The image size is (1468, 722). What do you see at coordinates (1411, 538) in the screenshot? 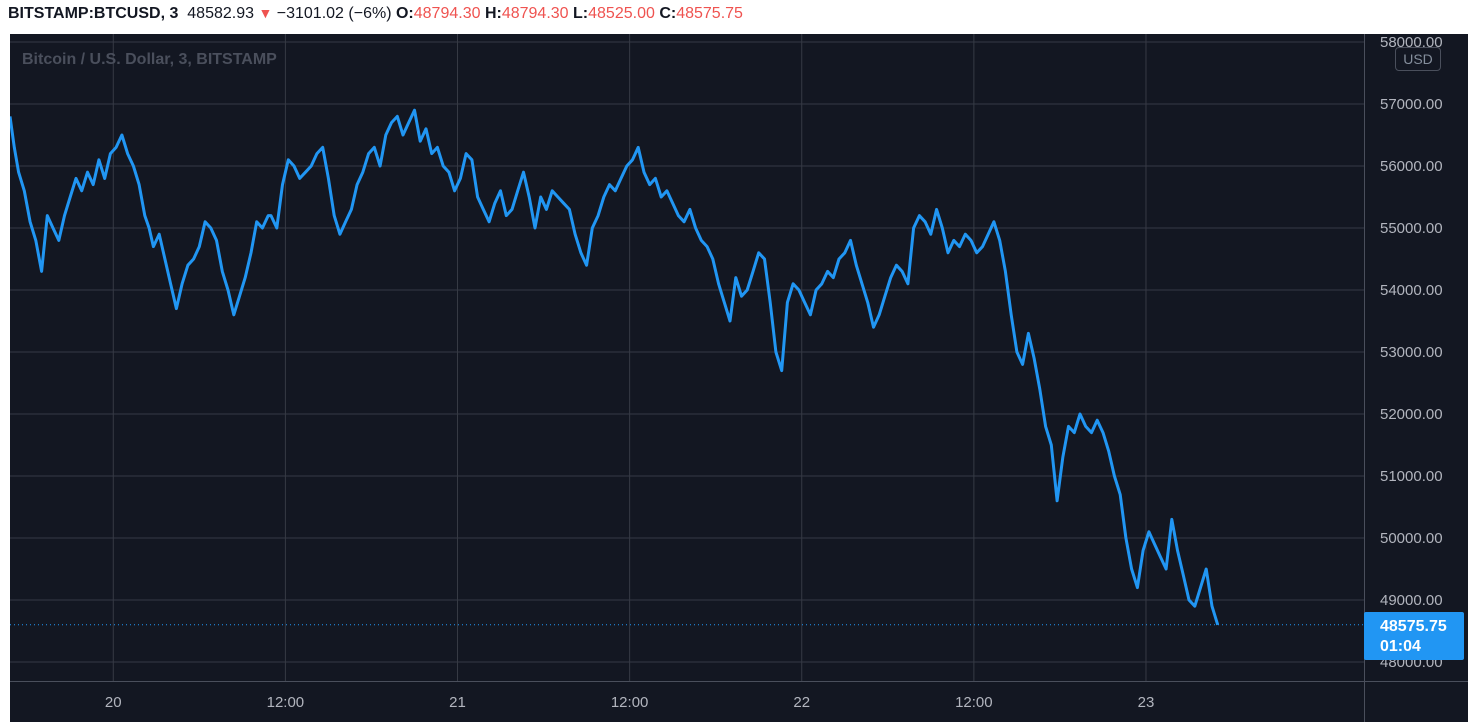
I see `y-tick-label: 50000.00` at bounding box center [1411, 538].